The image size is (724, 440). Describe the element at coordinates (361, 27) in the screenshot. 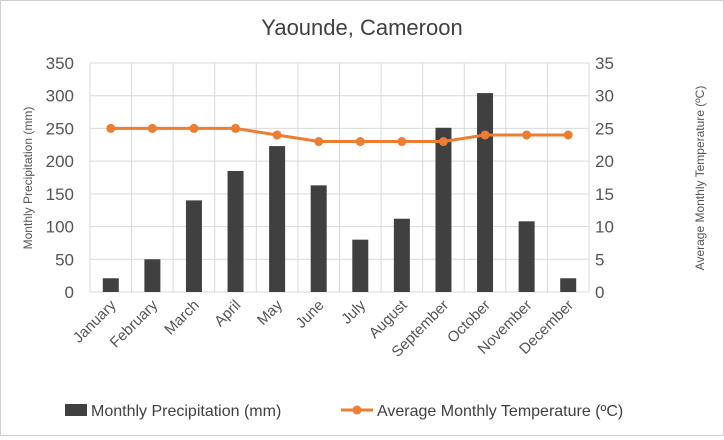

I see `chart-title: Yaounde, Cameroon` at that location.